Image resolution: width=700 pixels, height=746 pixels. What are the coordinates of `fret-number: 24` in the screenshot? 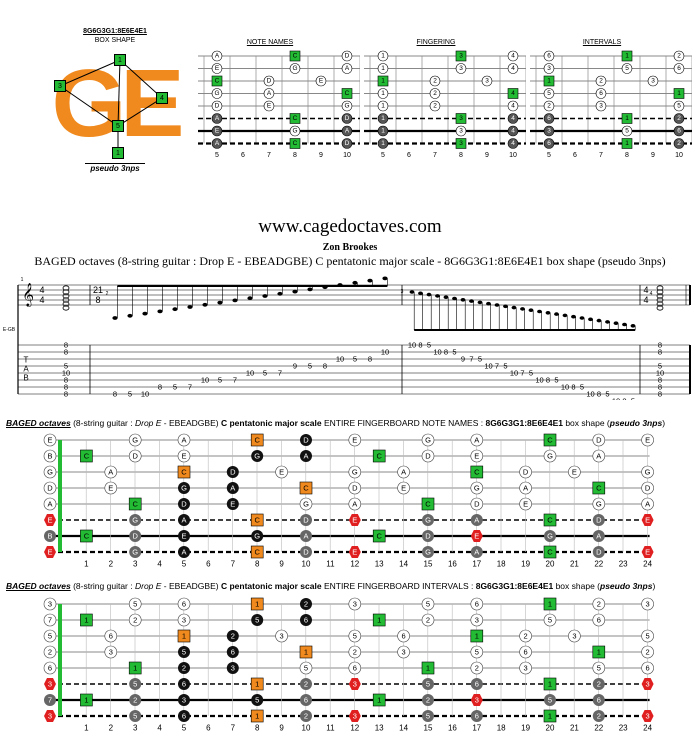 It's located at (647, 728).